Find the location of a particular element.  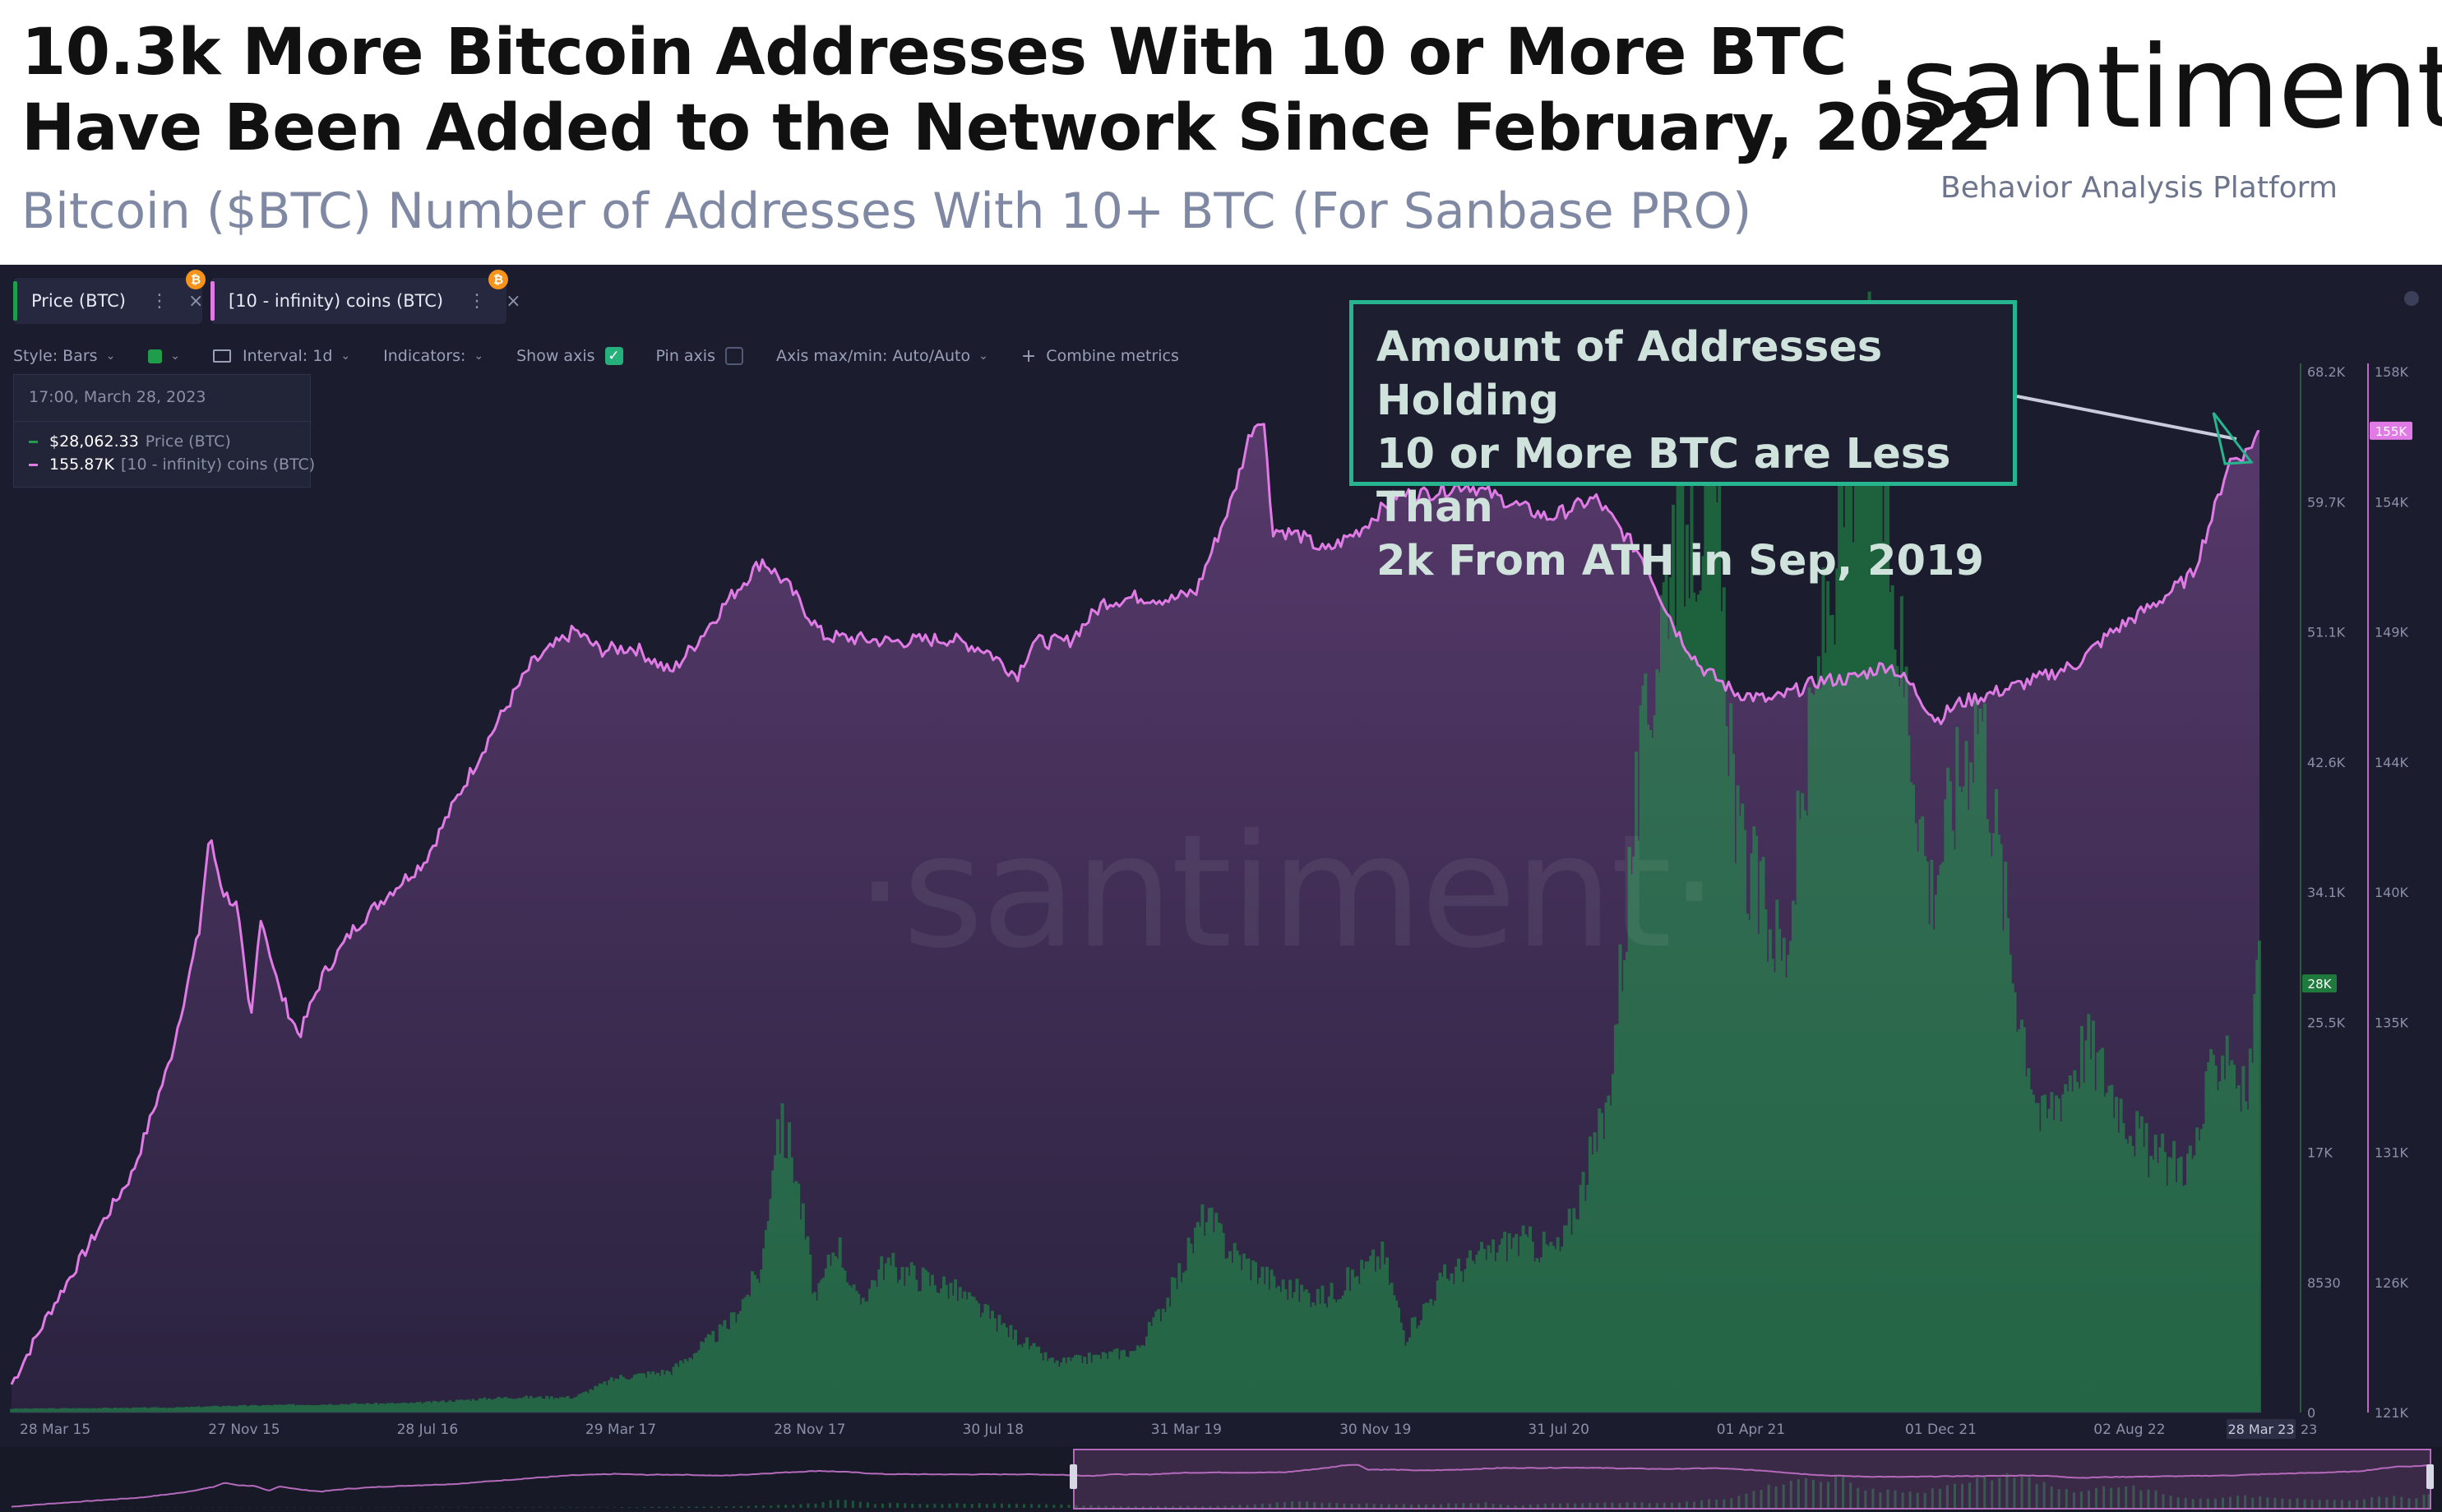

axis-mode-select: Axis max/min: Auto/Auto ⌄ is located at coordinates (882, 356).